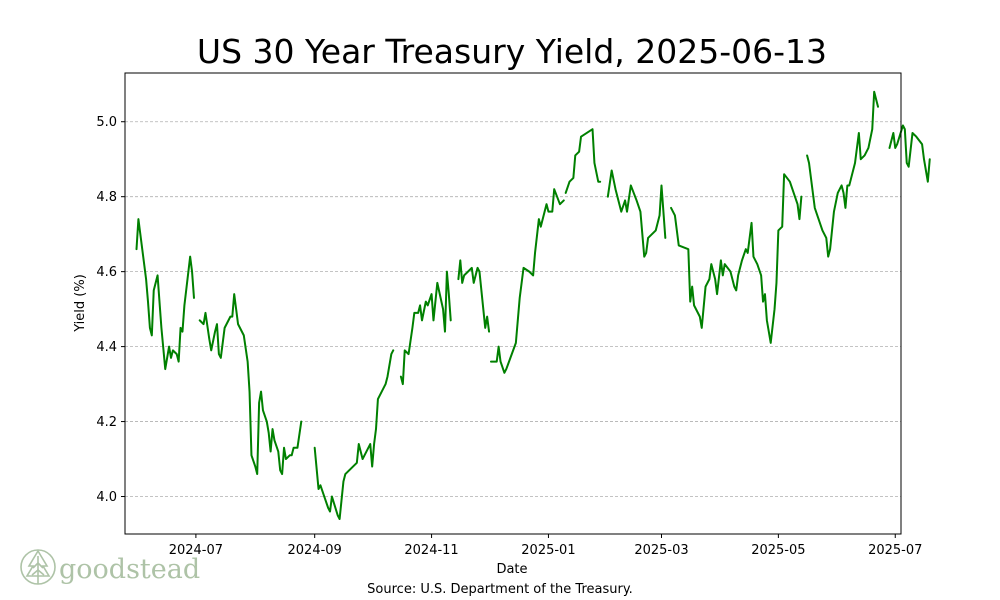  I want to click on x-axis-label: Date, so click(511, 569).